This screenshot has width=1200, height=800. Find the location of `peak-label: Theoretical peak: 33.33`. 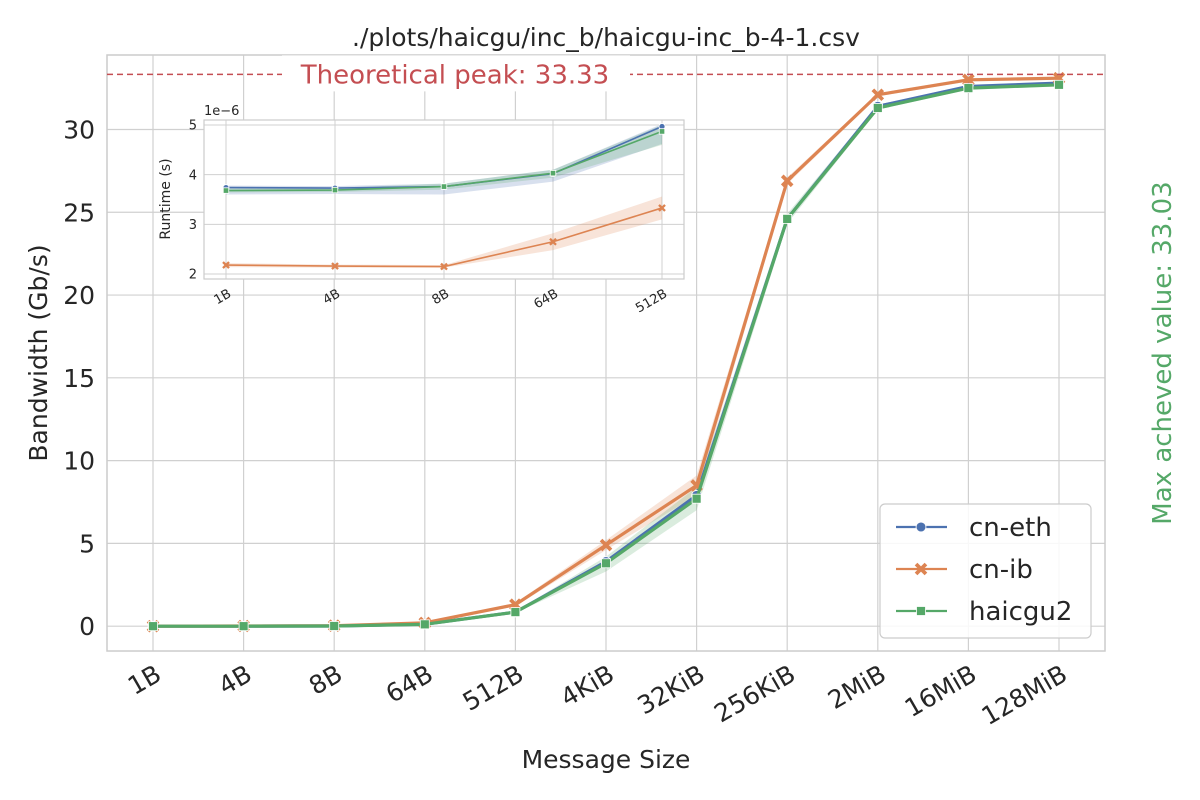

peak-label: Theoretical peak: 33.33 is located at coordinates (454, 75).